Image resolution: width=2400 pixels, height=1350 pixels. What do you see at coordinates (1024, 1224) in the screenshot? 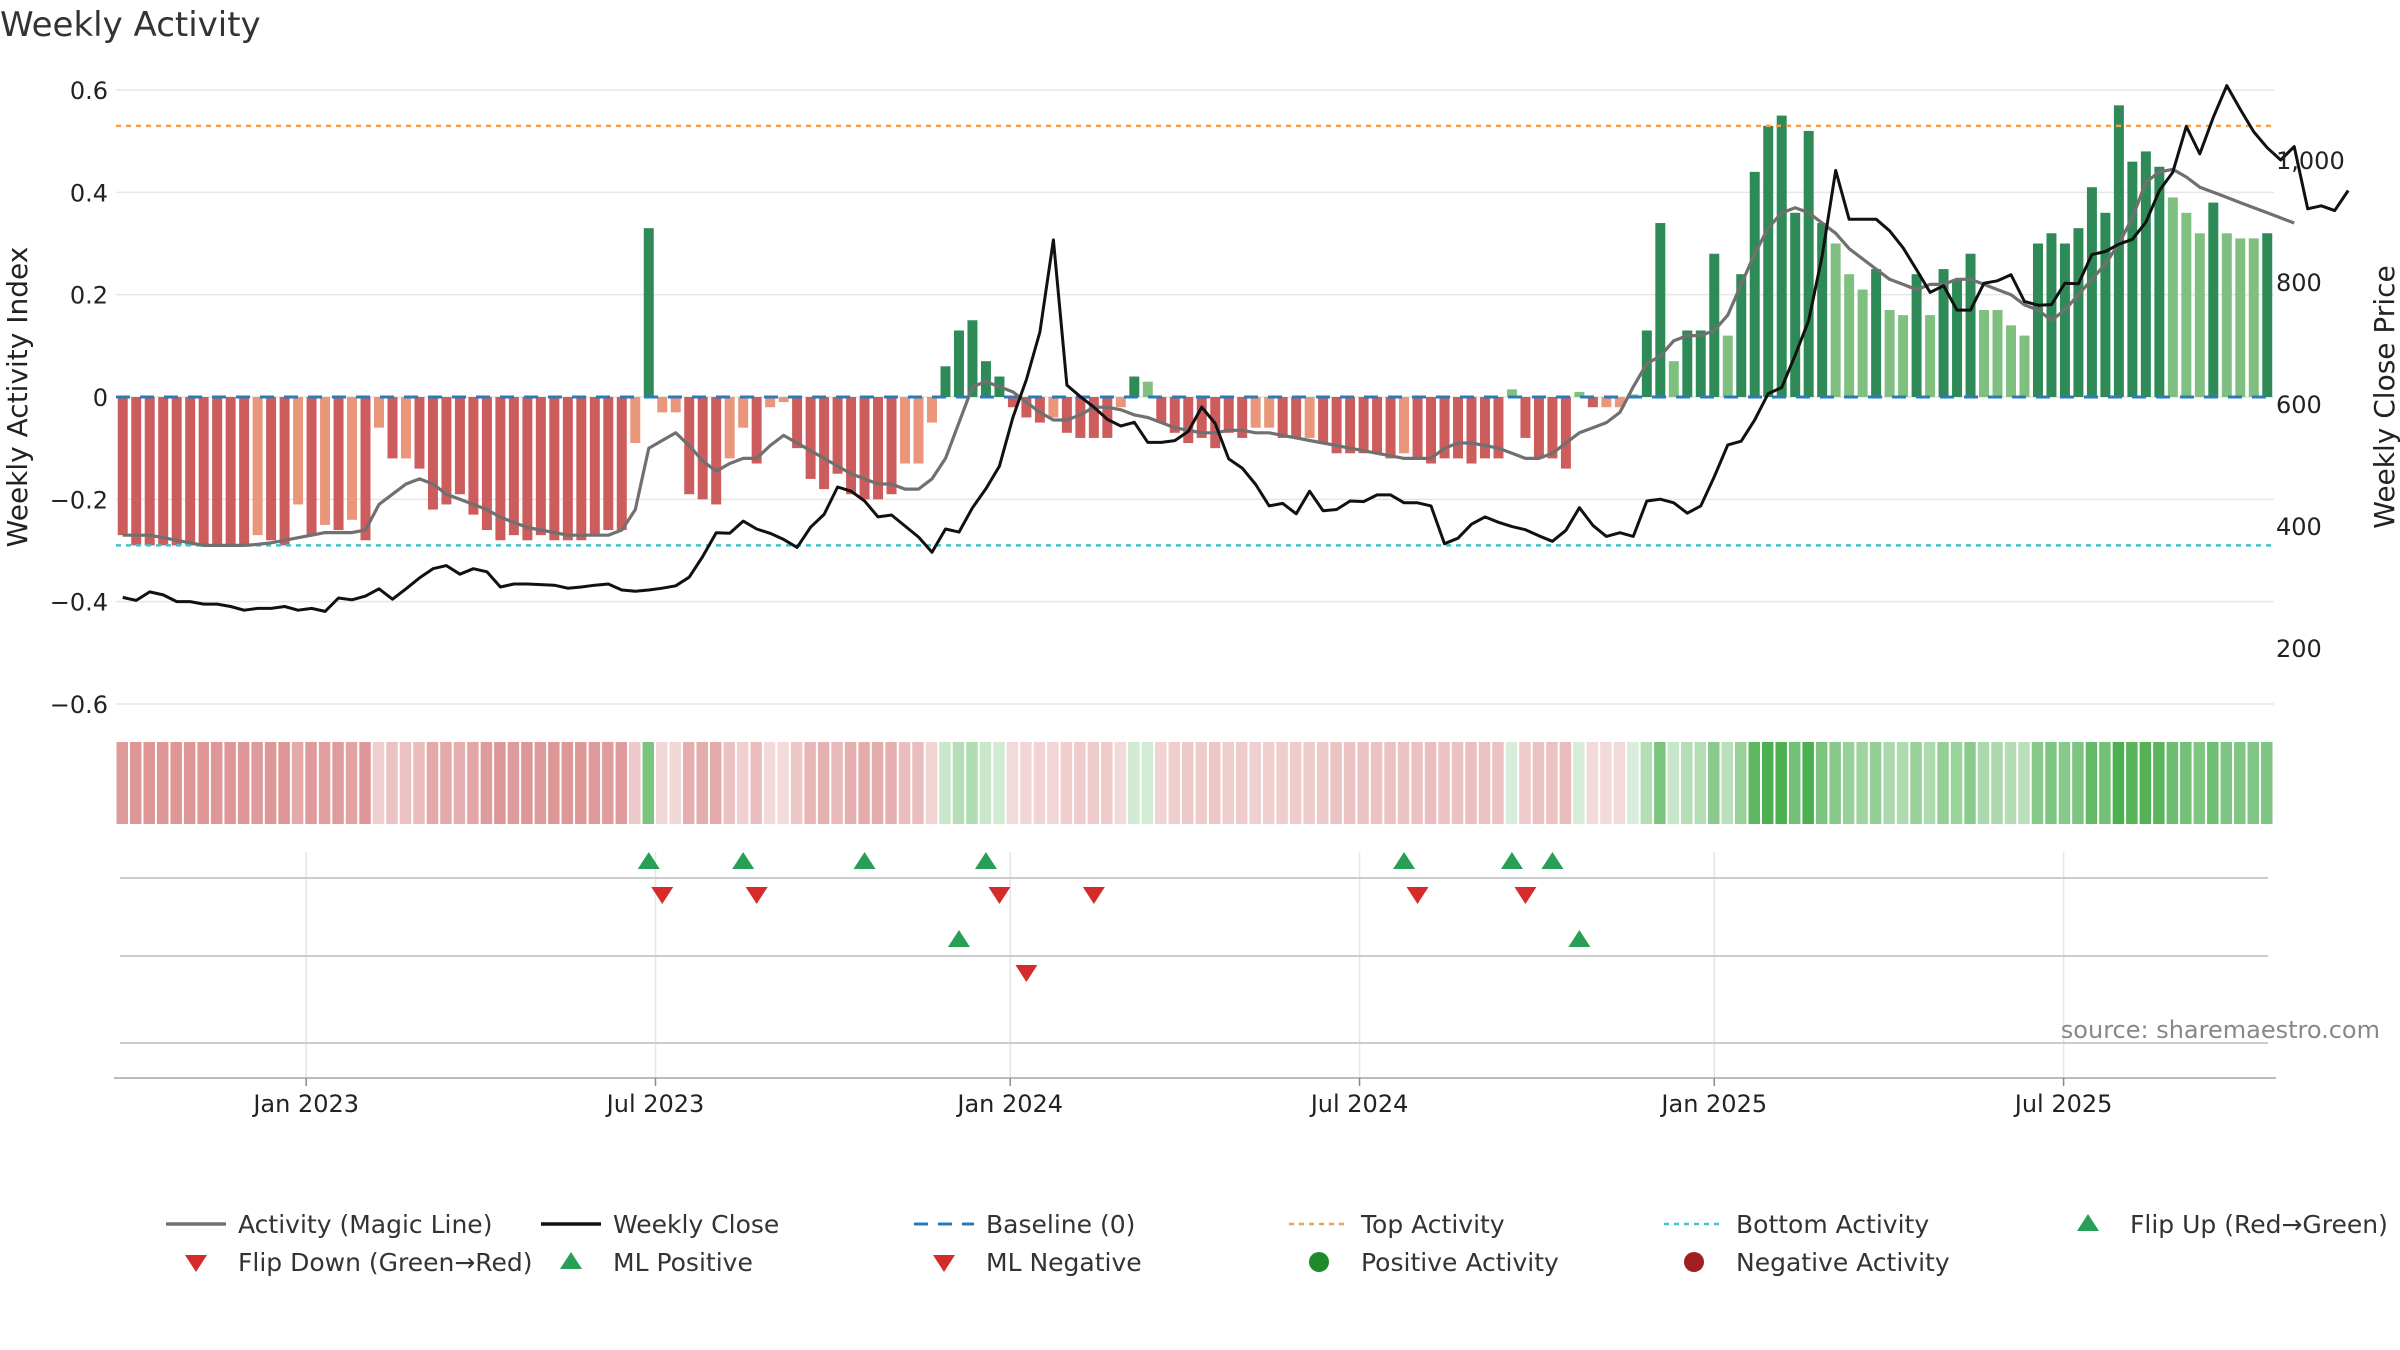
I see `legend-item: Baseline (0)` at bounding box center [1024, 1224].